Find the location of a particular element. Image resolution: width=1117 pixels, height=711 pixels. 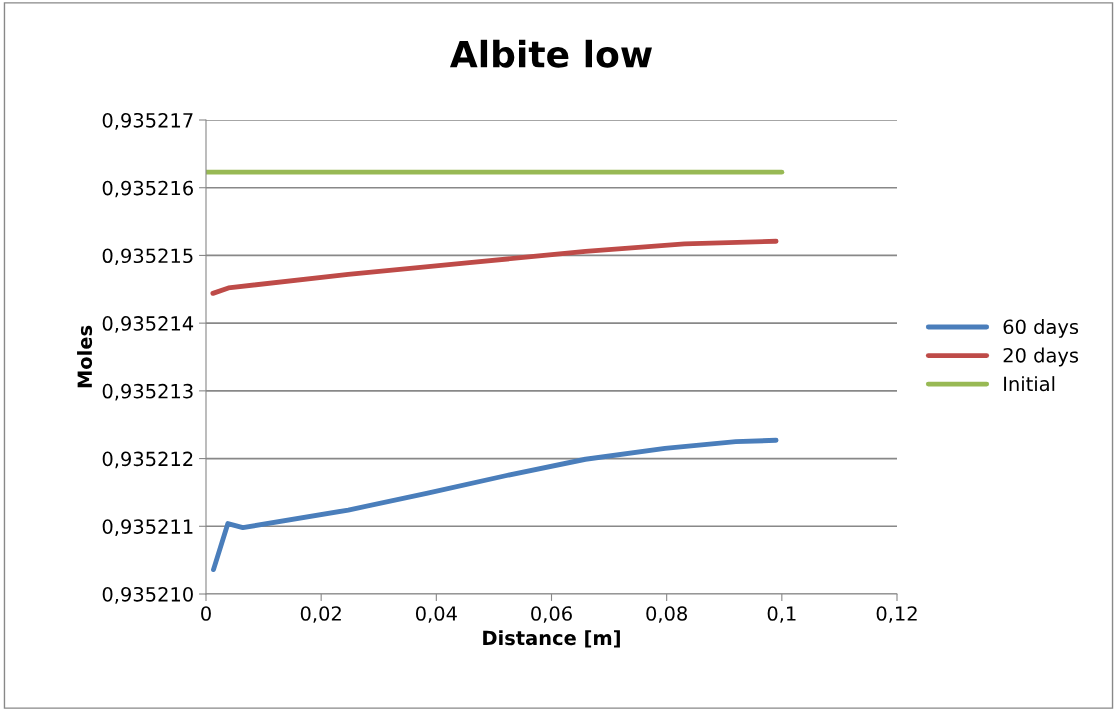

x-tick-label: 0,06 is located at coordinates (551, 614).